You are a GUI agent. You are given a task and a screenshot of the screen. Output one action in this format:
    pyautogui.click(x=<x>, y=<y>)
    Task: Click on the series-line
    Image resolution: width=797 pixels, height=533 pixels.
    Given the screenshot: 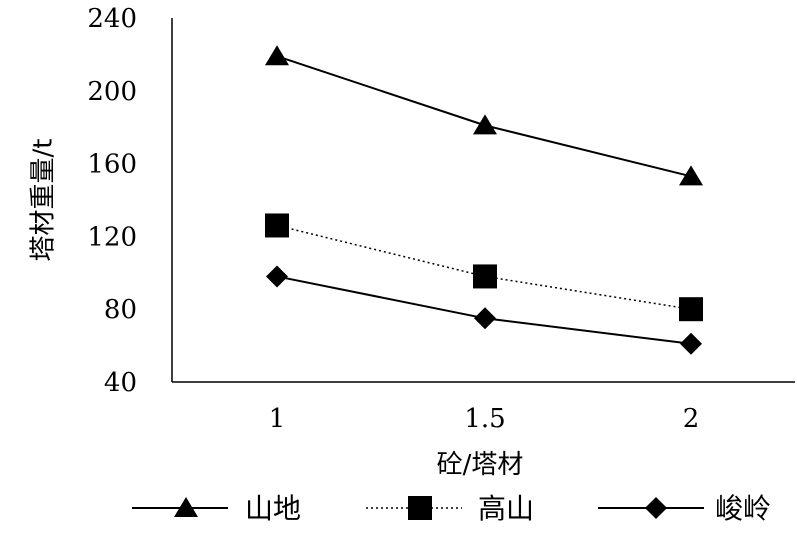 What is the action you would take?
    pyautogui.click(x=484, y=267)
    